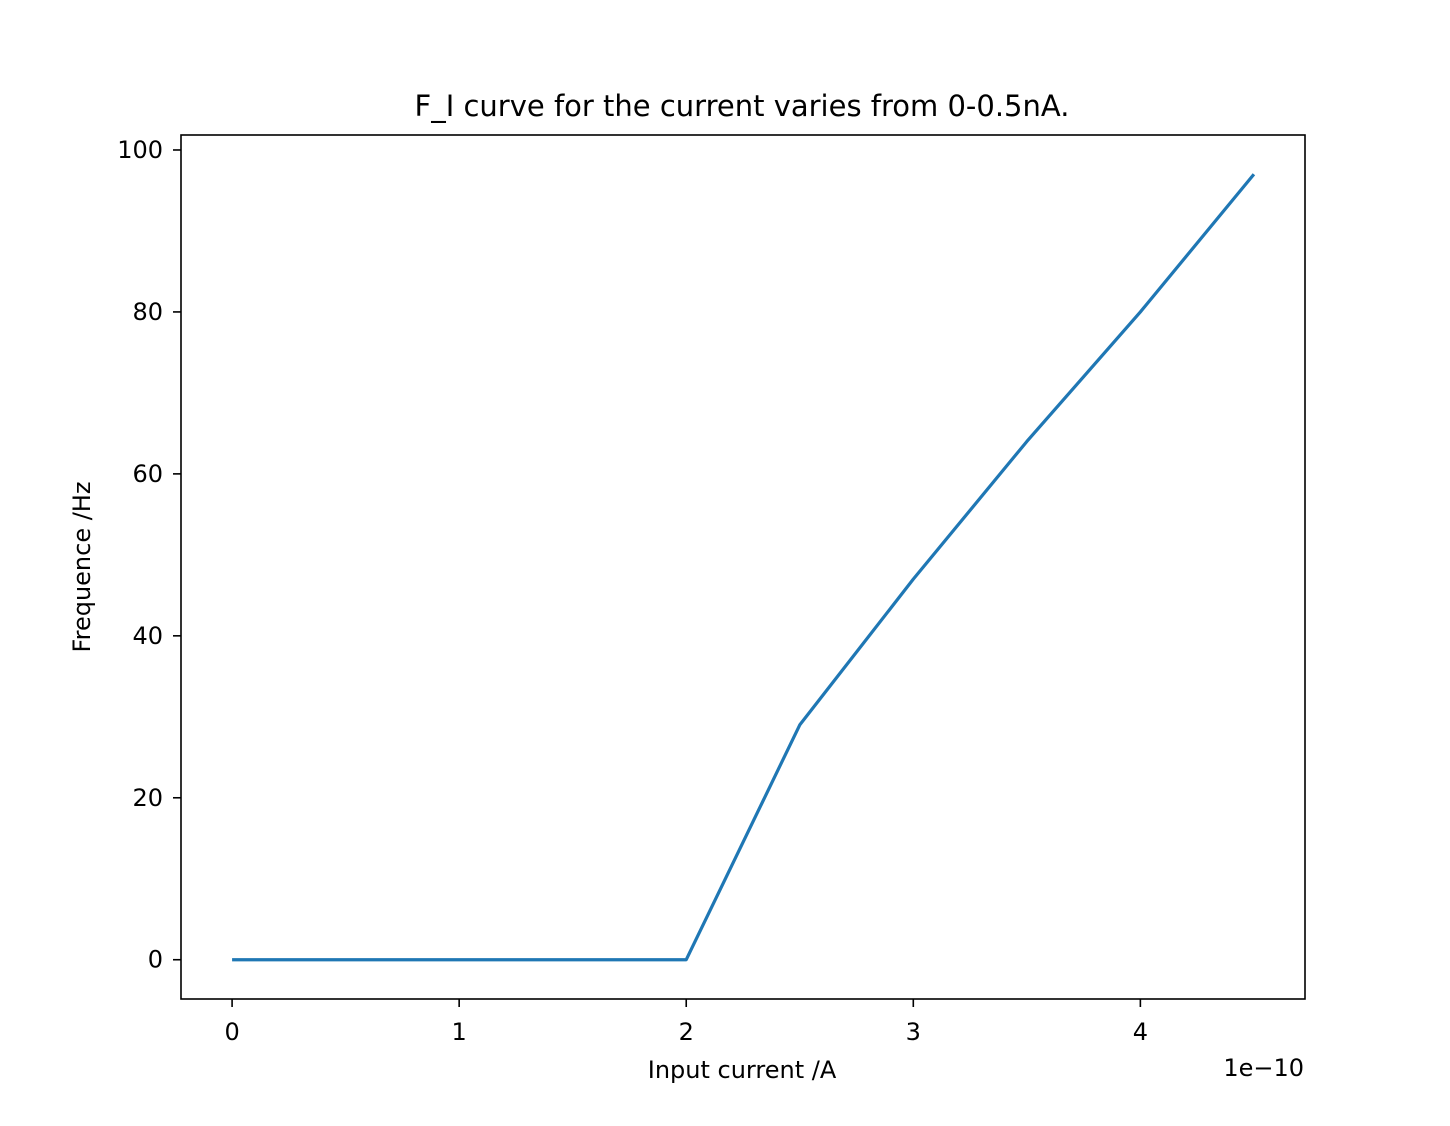 This screenshot has width=1450, height=1126. I want to click on x-tick-label: 0, so click(231, 1032).